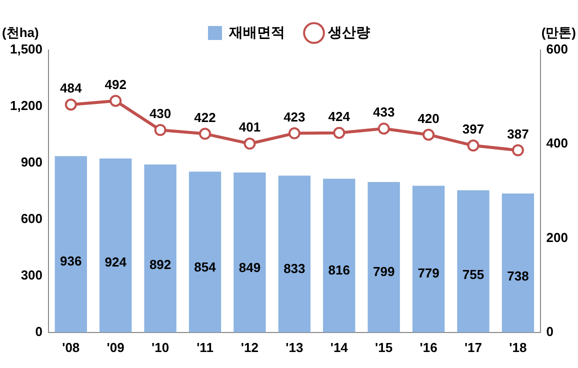 This screenshot has width=578, height=368. What do you see at coordinates (249, 347) in the screenshot?
I see `x-tick-label: '12` at bounding box center [249, 347].